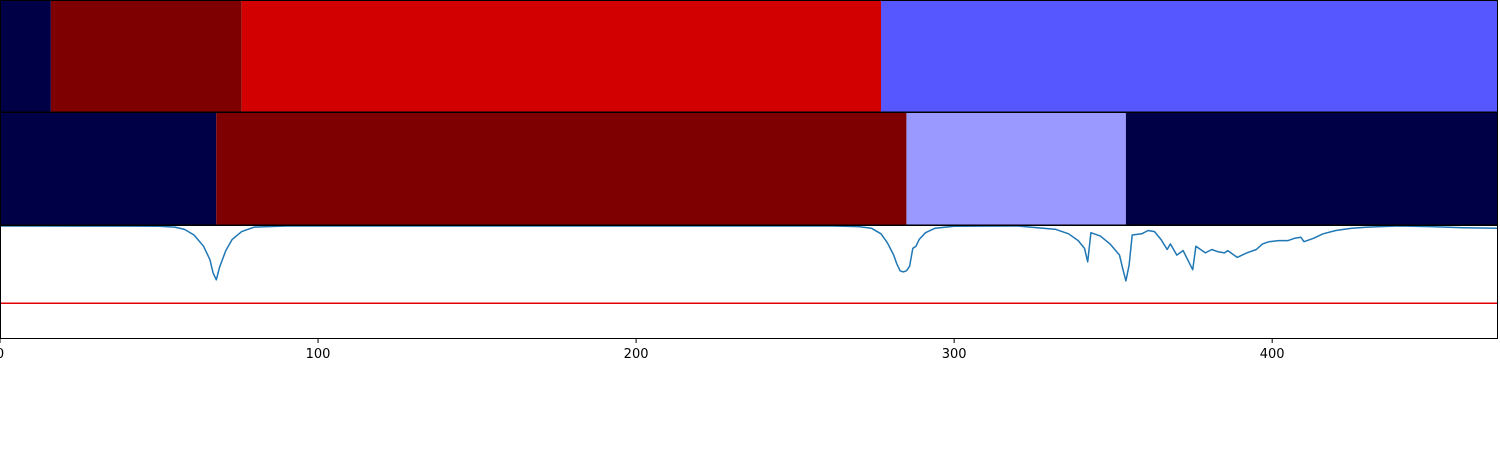 The width and height of the screenshot is (1500, 450). I want to click on x-tick-label: 400, so click(1272, 354).